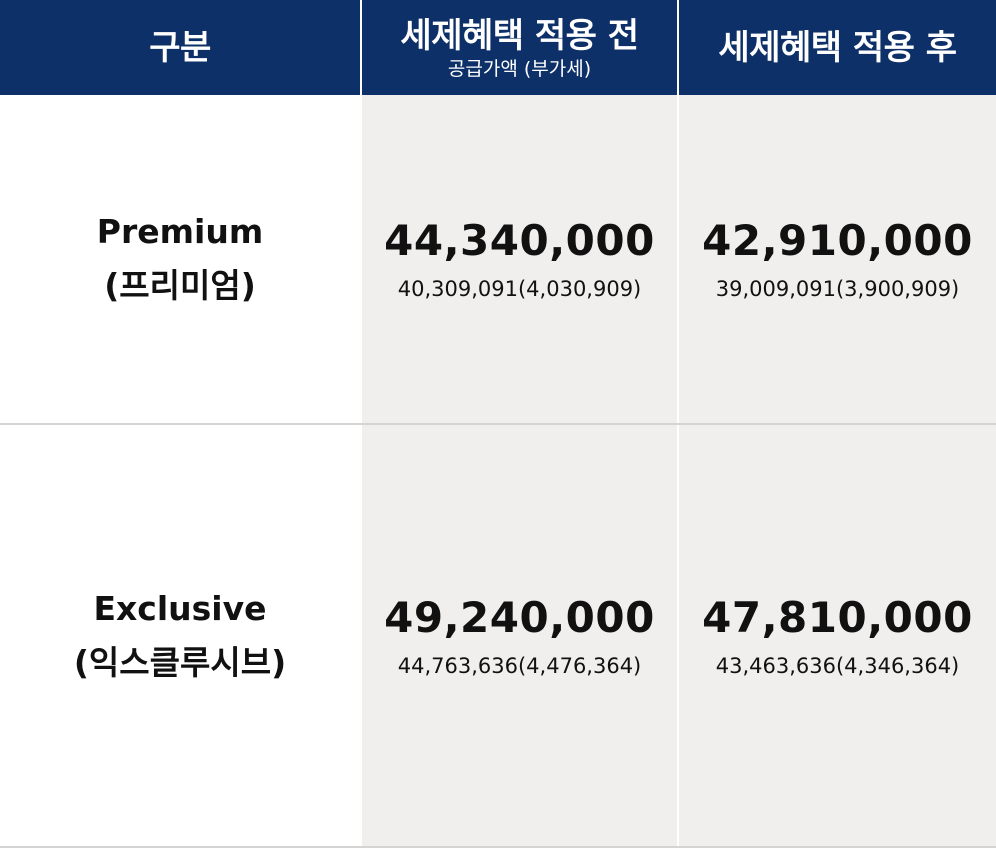 This screenshot has width=996, height=848. What do you see at coordinates (180, 231) in the screenshot?
I see `row-premium-name-en: Premium` at bounding box center [180, 231].